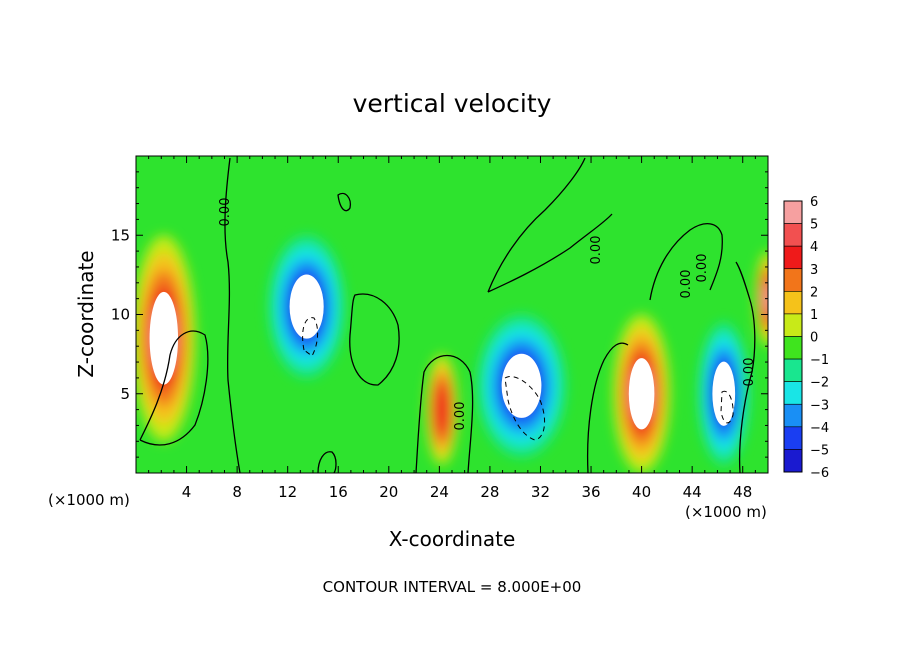 This screenshot has height=654, width=904. I want to click on x-tick-label: 8, so click(237, 492).